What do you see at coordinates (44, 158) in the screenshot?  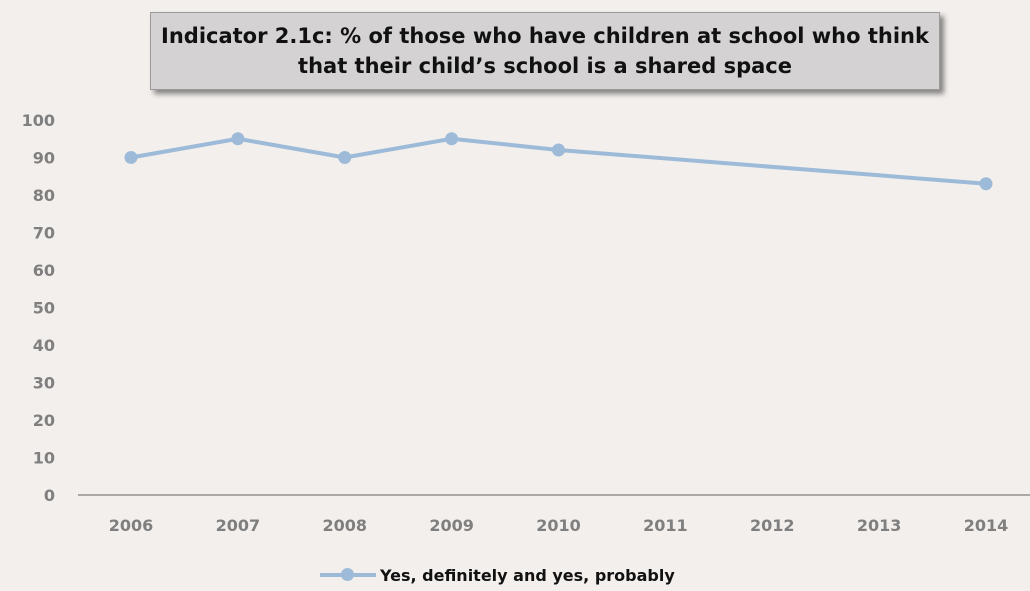 I see `y-tick-label: 90` at bounding box center [44, 158].